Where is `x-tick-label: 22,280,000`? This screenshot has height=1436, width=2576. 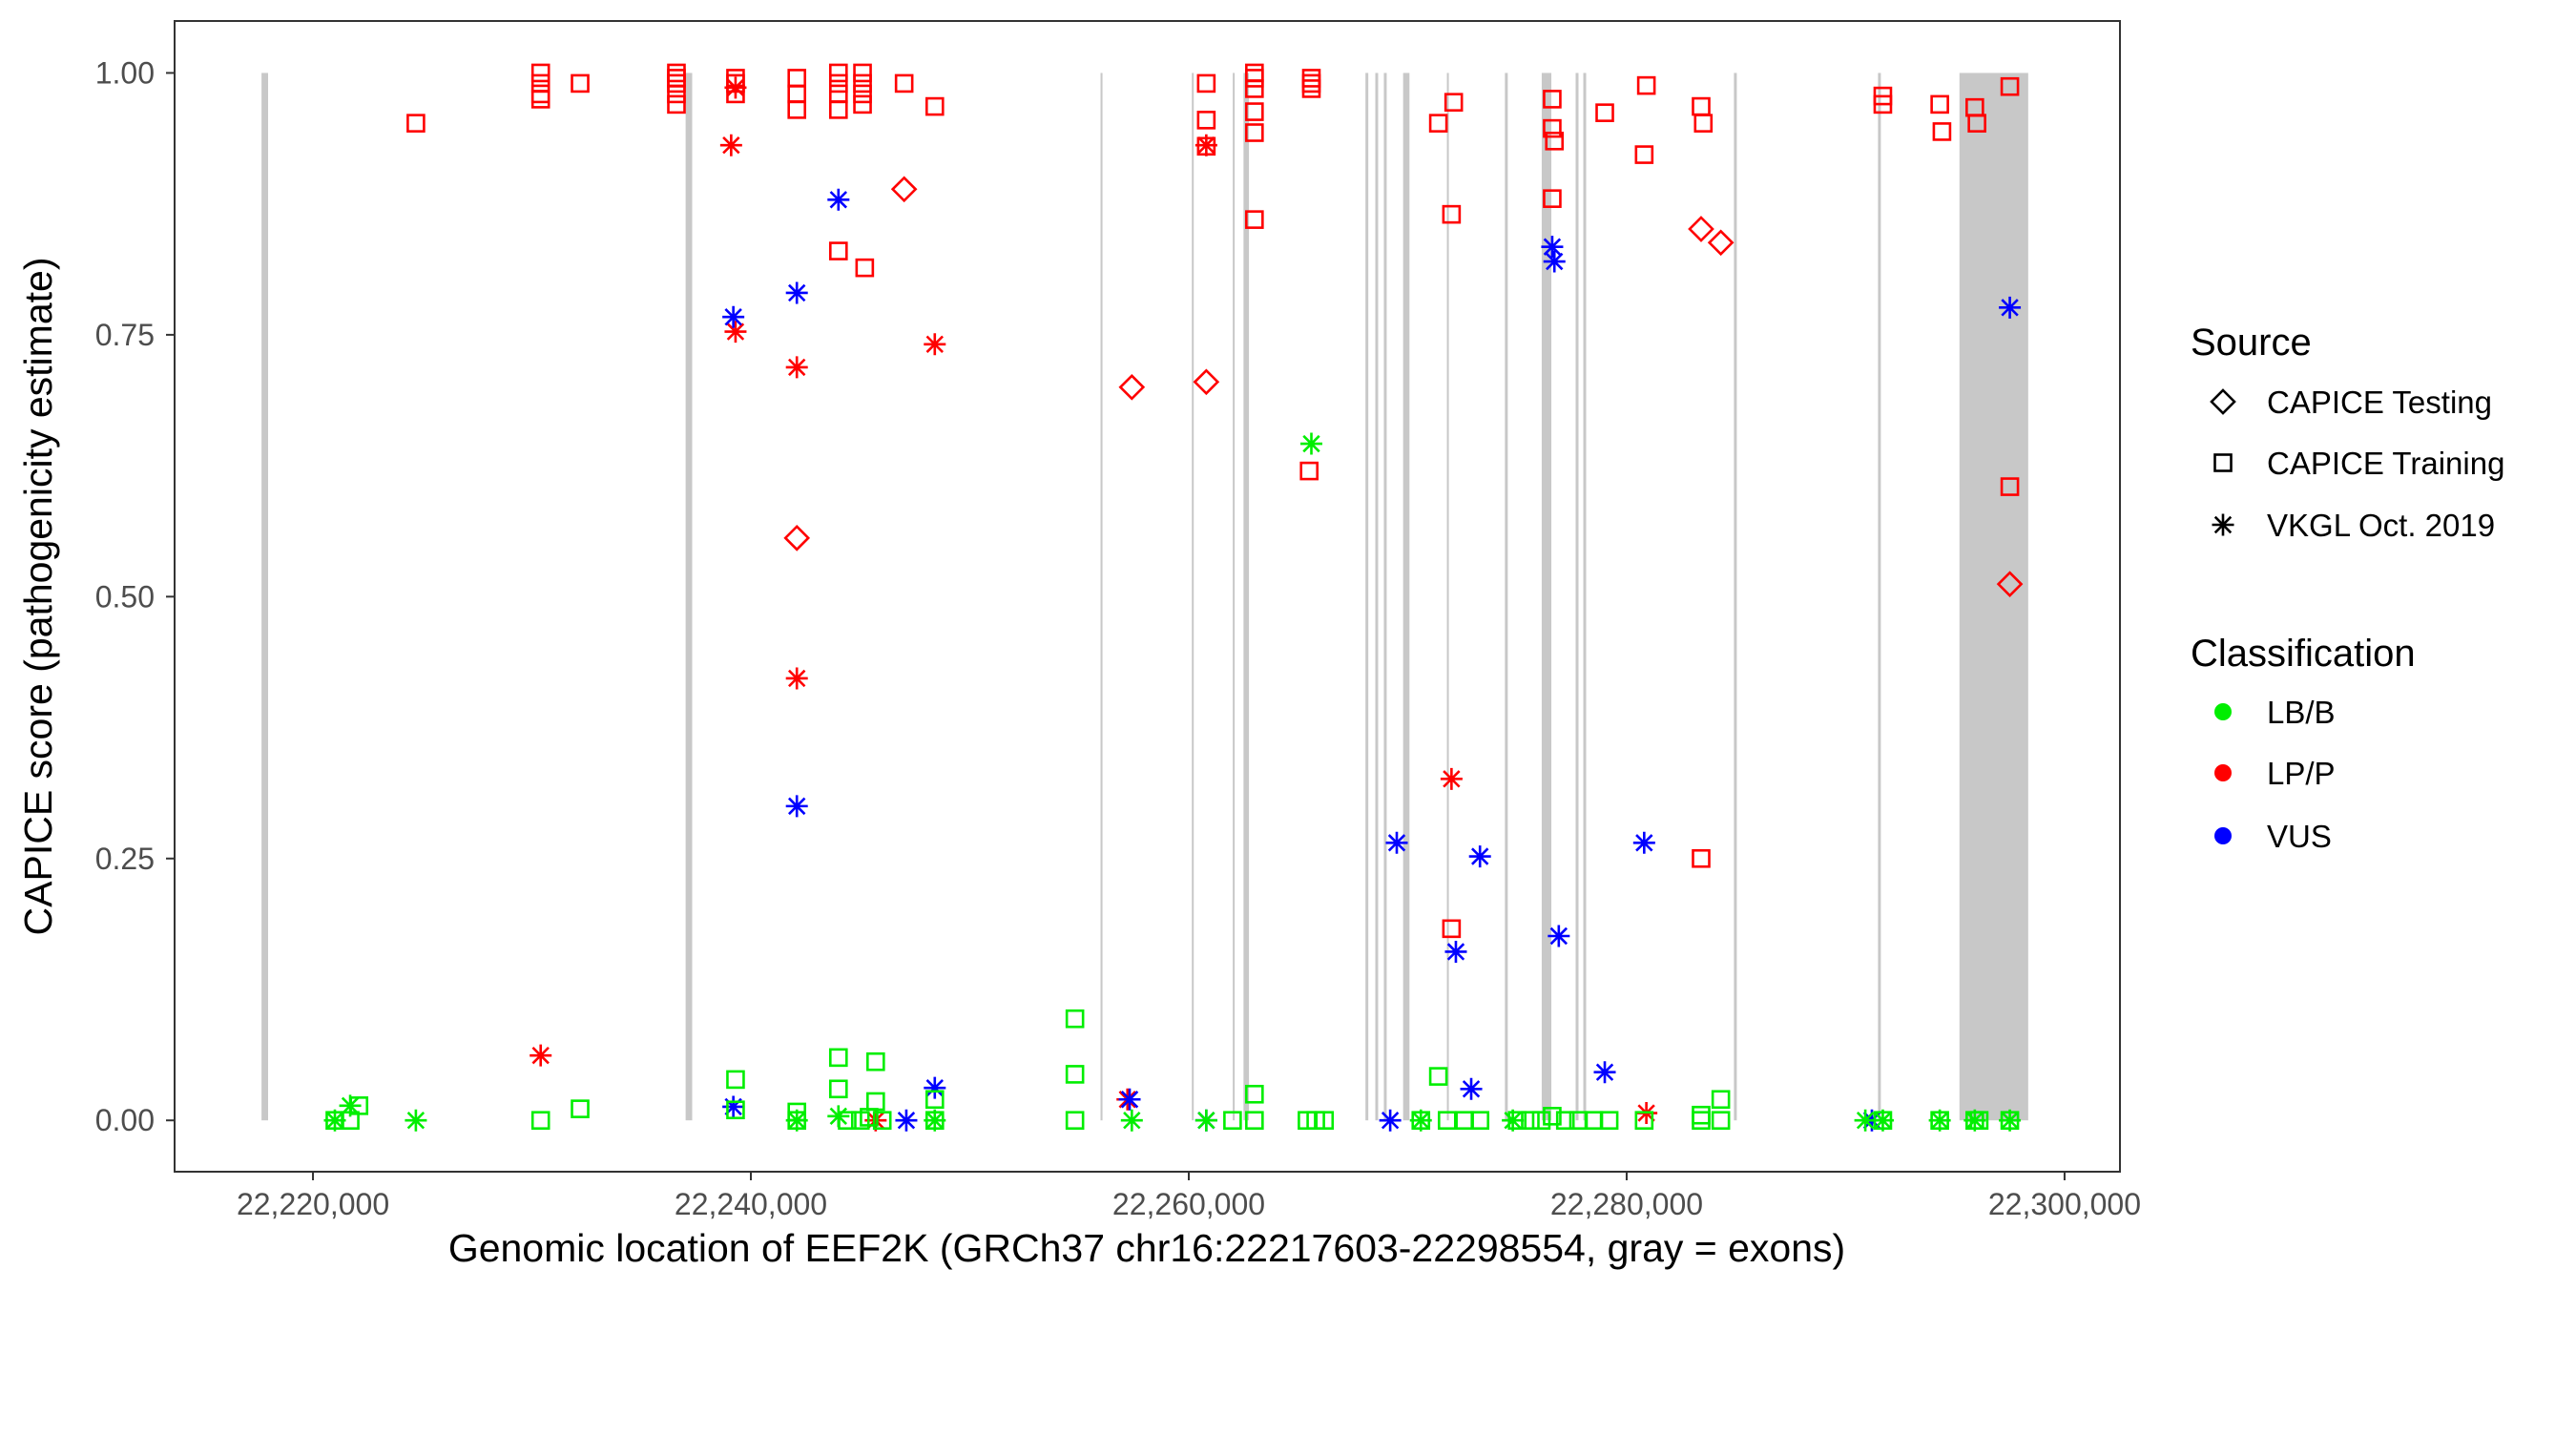 x-tick-label: 22,280,000 is located at coordinates (1626, 1204).